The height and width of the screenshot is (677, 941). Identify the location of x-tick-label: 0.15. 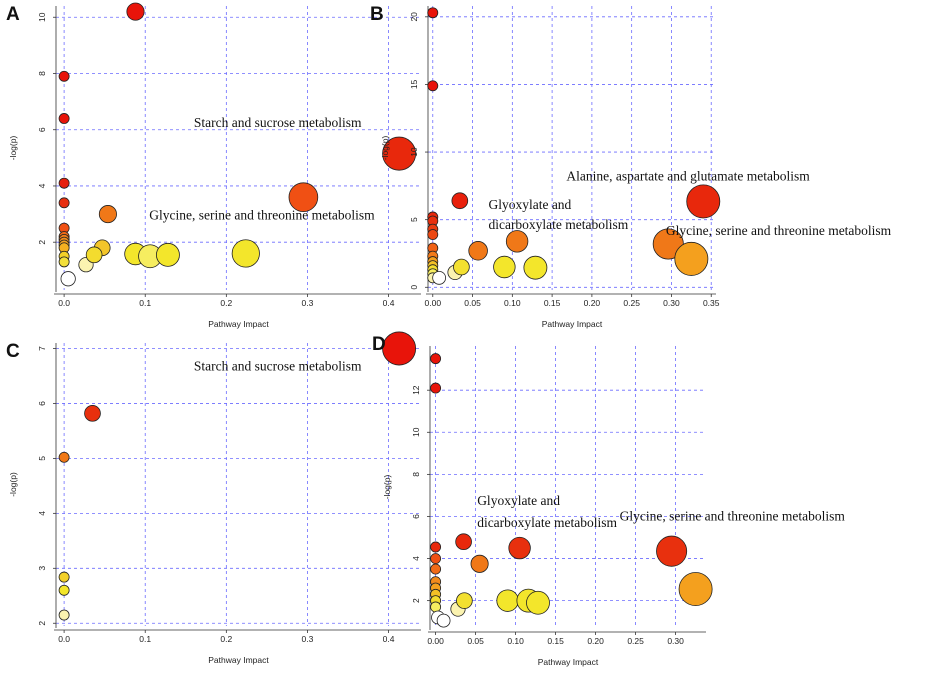
(555, 641).